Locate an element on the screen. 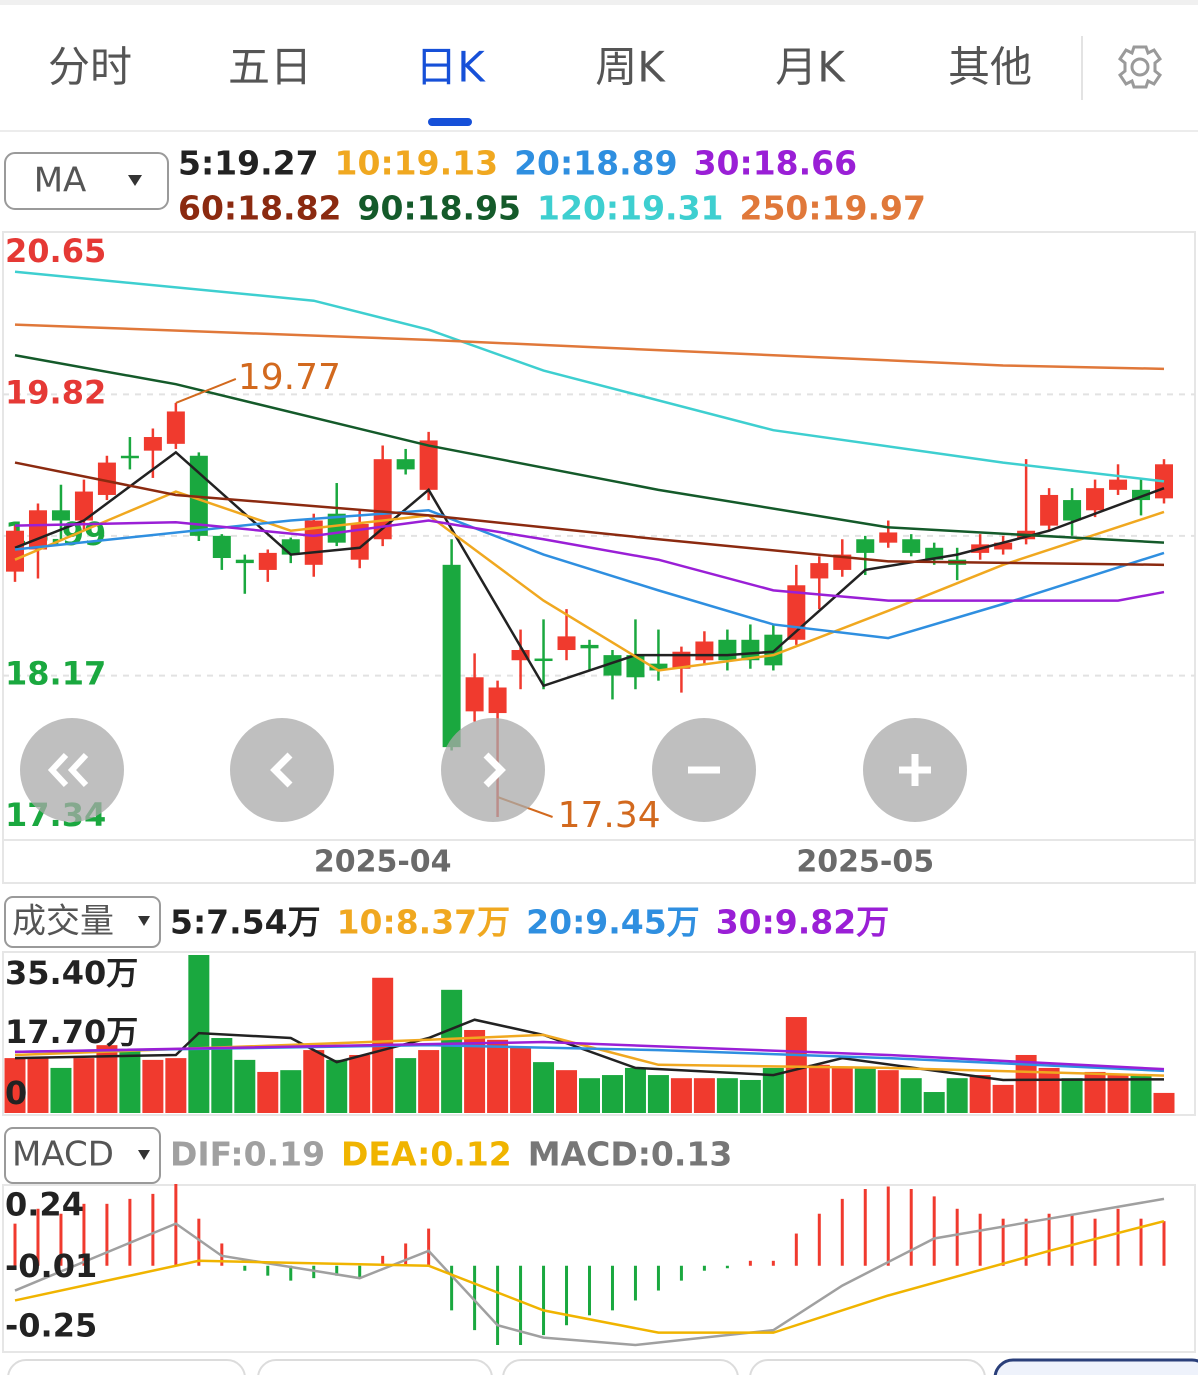 The height and width of the screenshot is (1375, 1198). nav-next is located at coordinates (493, 770).